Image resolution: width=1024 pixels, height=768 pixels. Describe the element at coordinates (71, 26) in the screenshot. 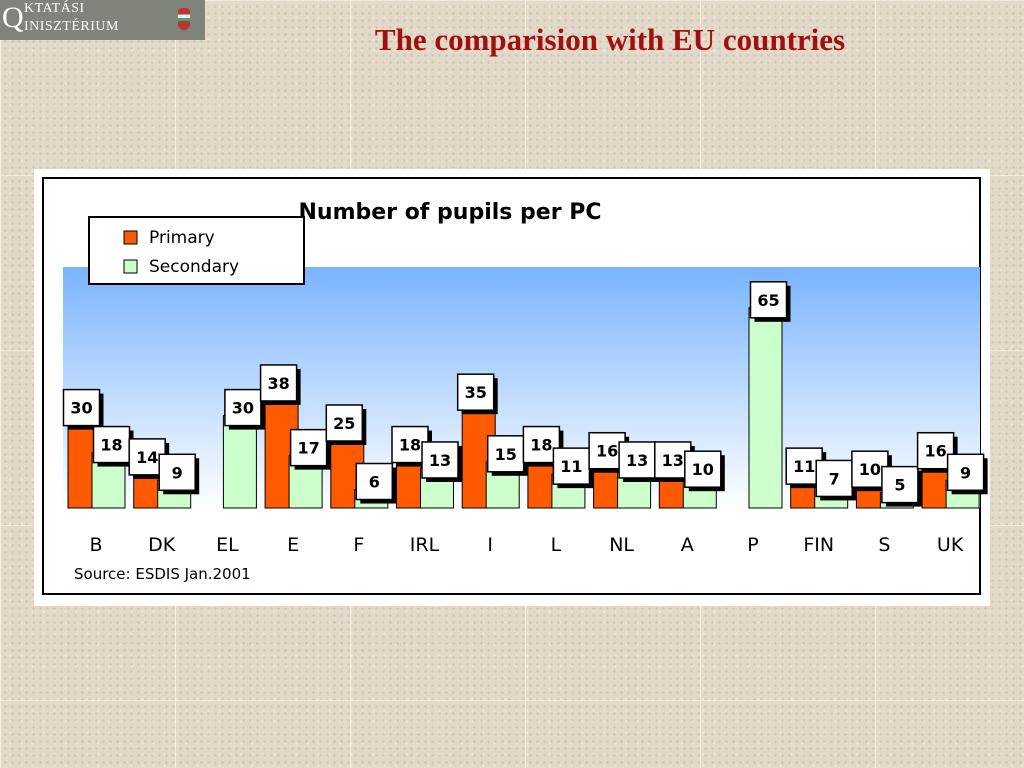

I see `logo-line-2: INISZTÉRIUM` at that location.